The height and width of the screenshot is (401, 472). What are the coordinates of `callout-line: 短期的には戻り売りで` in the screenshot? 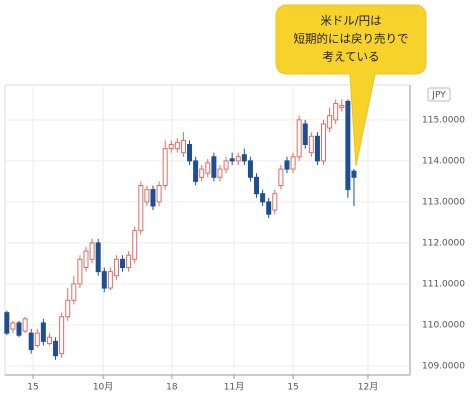 It's located at (351, 39).